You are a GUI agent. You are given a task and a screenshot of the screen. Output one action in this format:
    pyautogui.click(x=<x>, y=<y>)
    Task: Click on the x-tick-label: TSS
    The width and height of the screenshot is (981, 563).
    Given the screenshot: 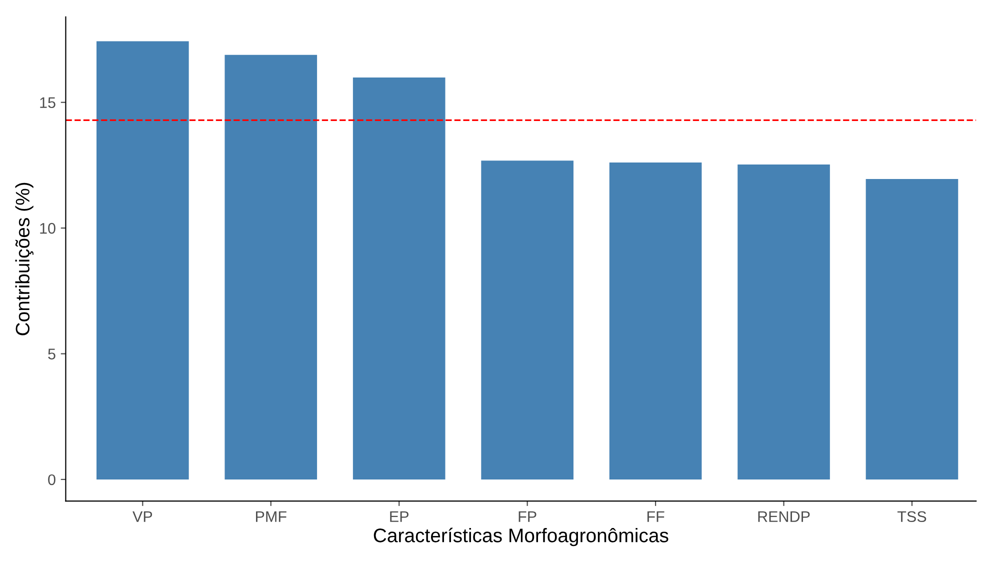 What is the action you would take?
    pyautogui.click(x=911, y=516)
    